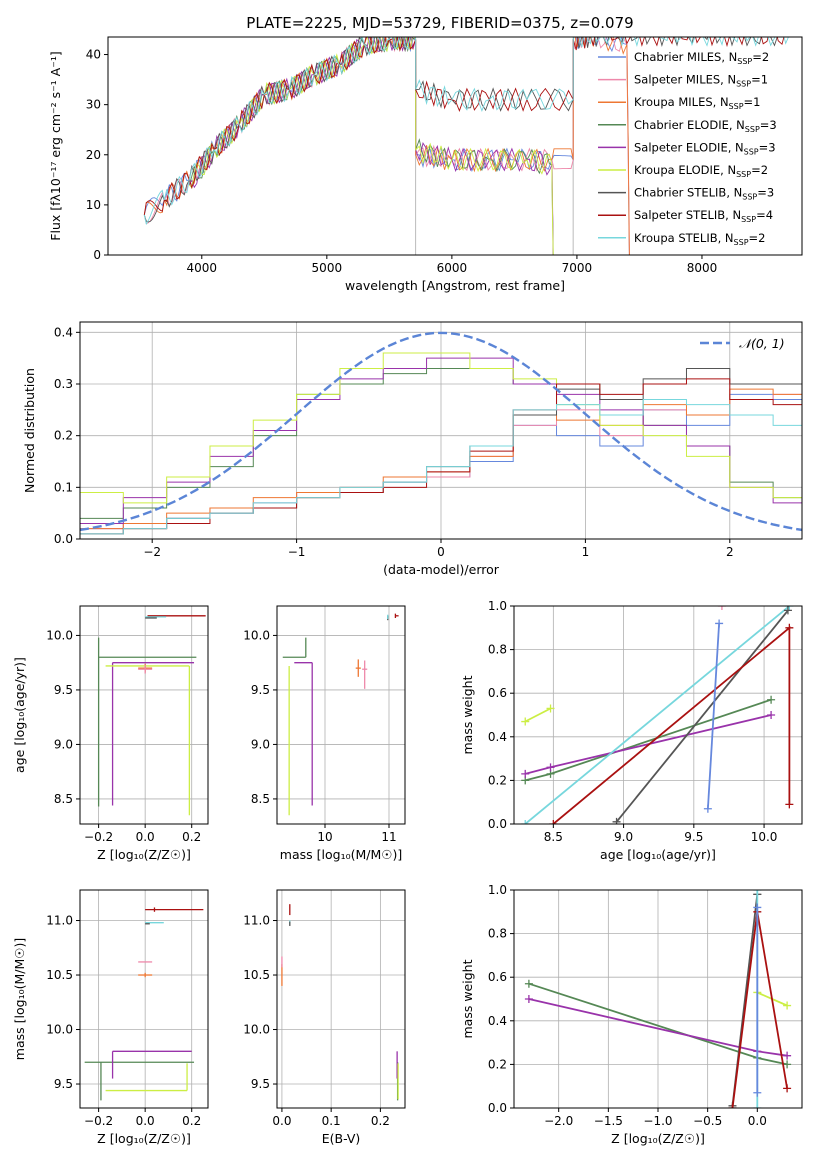 This screenshot has width=819, height=1170. Describe the element at coordinates (701, 81) in the screenshot. I see `legend-entry: Salpeter MILES, NSSP=1` at that location.